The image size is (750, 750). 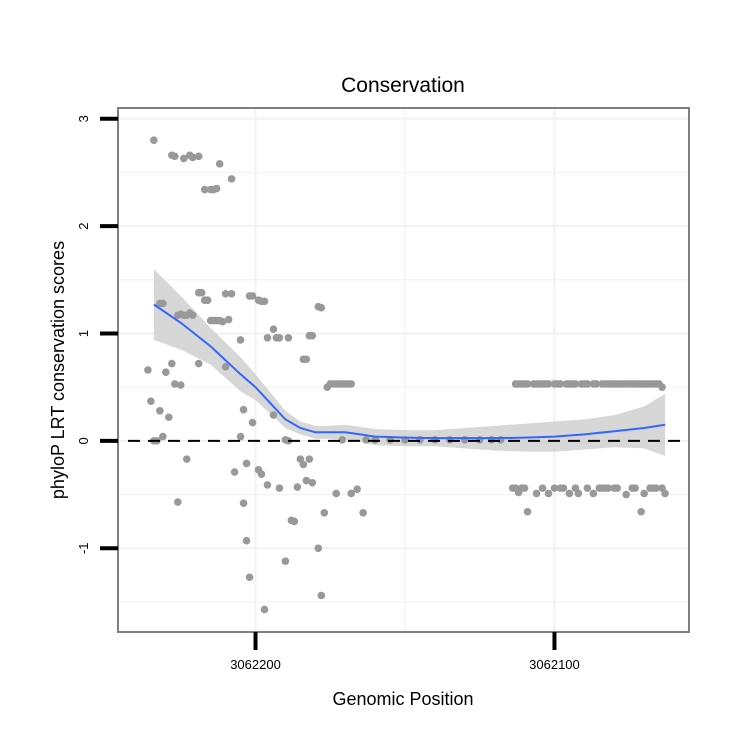 I want to click on y-tick-label: -1, so click(x=83, y=548).